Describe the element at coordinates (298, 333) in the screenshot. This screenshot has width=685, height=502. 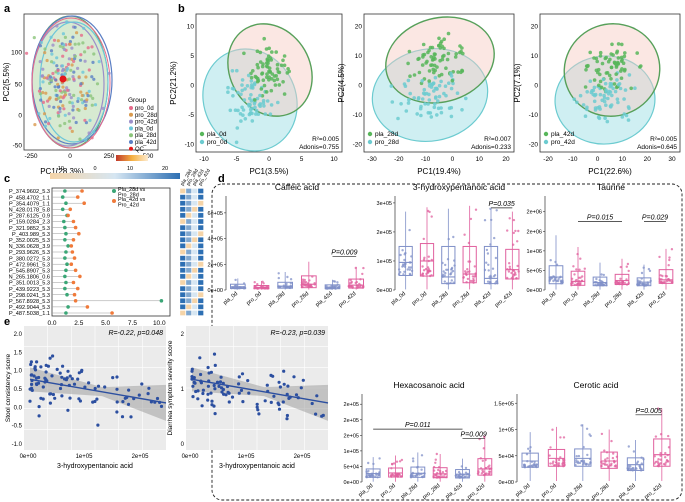
I see `correlation-annotation: R=-0.23, p=0.039` at that location.